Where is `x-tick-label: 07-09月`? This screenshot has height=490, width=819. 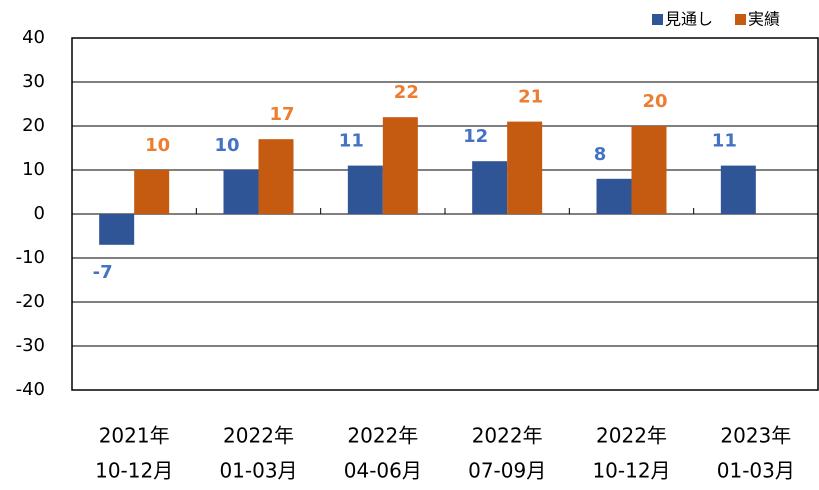
x-tick-label: 07-09月 is located at coordinates (507, 471).